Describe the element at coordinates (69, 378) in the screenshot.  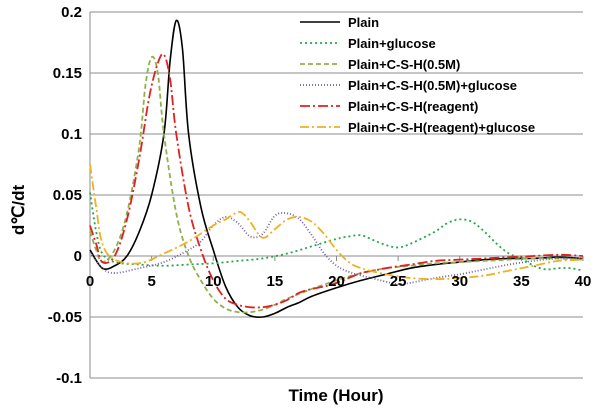
I see `y-tick-label: -0.1` at that location.